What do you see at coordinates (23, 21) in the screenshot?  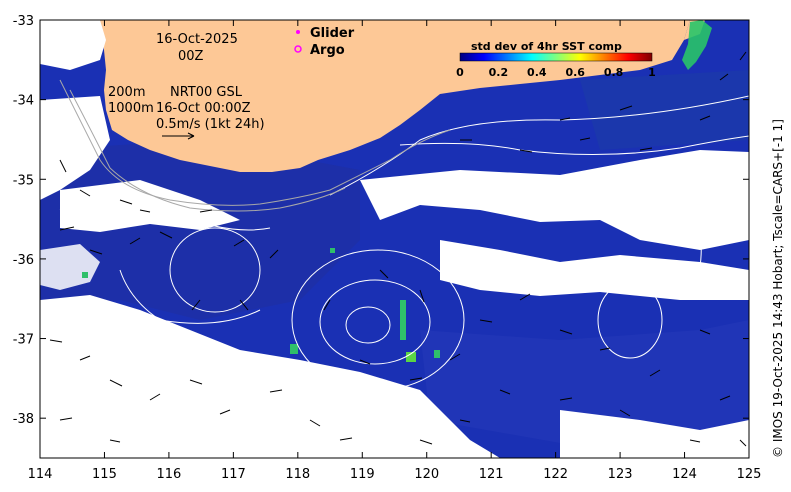 I see `y-tick-label: -33` at bounding box center [23, 21].